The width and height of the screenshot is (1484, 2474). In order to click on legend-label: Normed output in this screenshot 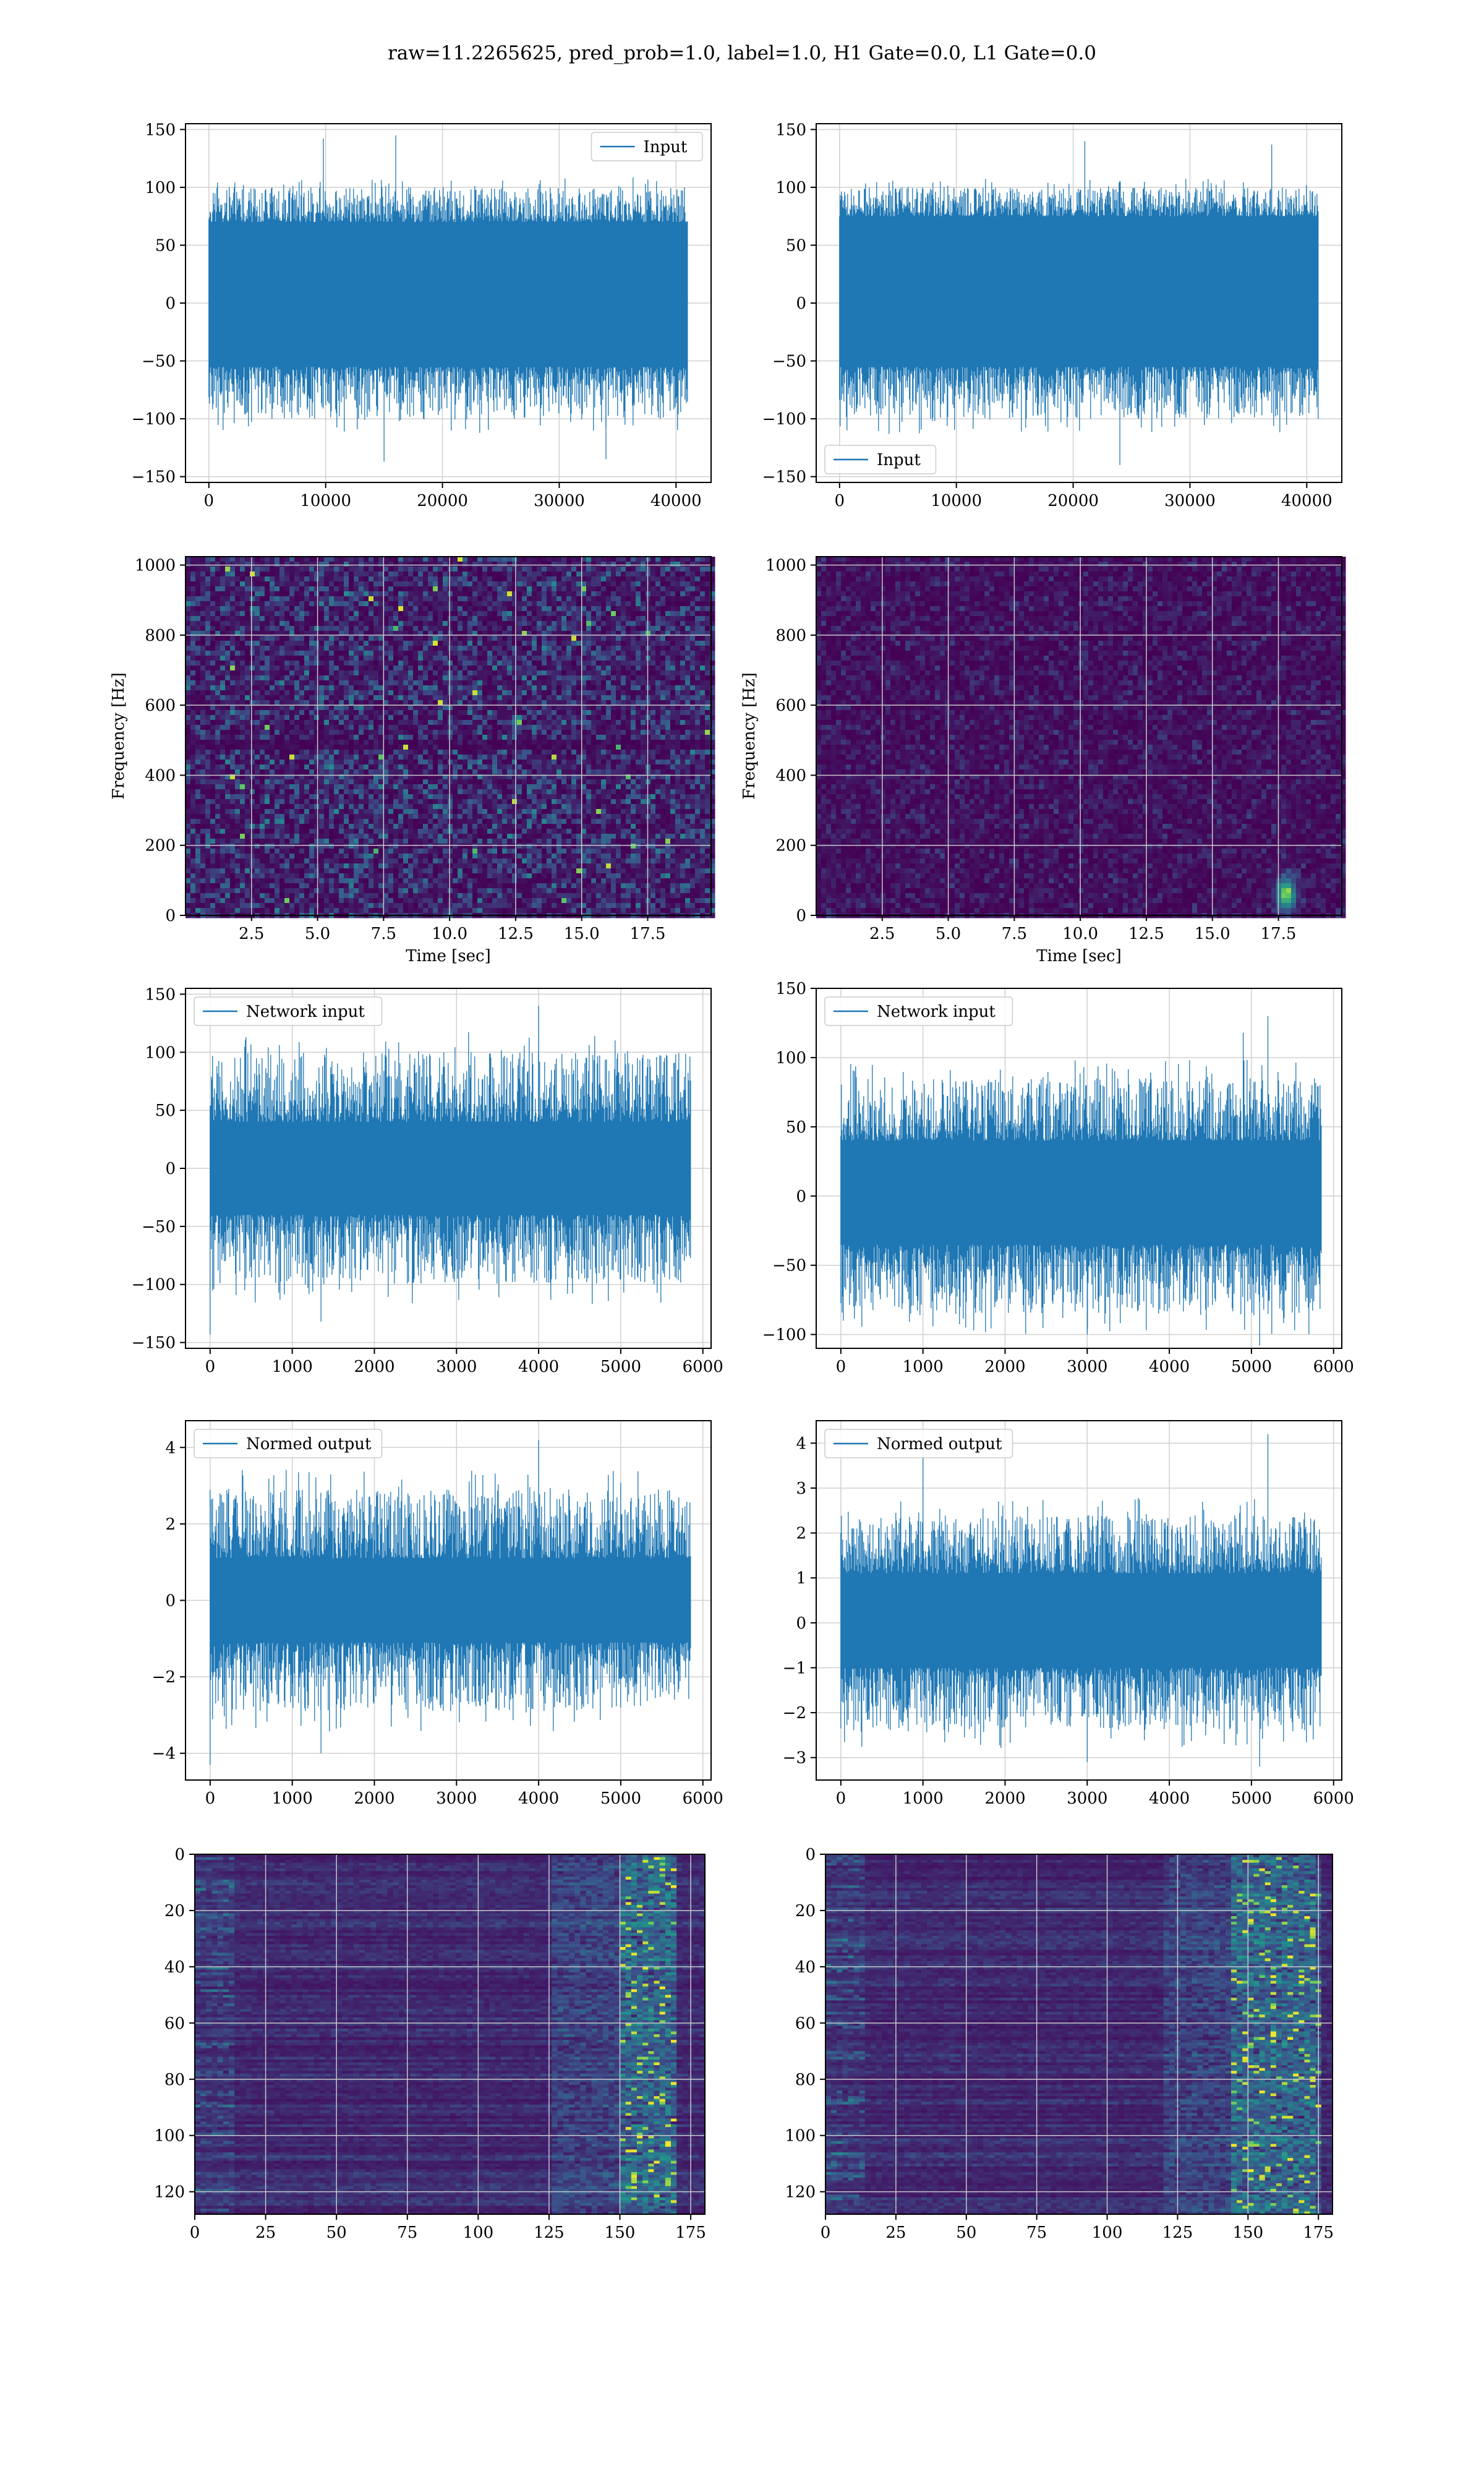, I will do `click(939, 1444)`.